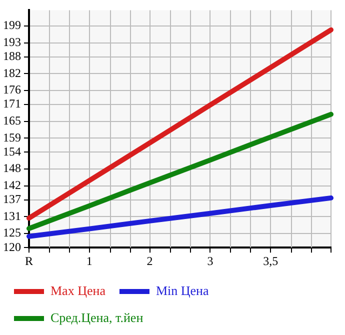 The image size is (345, 335). What do you see at coordinates (12, 73) in the screenshot?
I see `y-tick-label: 182` at bounding box center [12, 73].